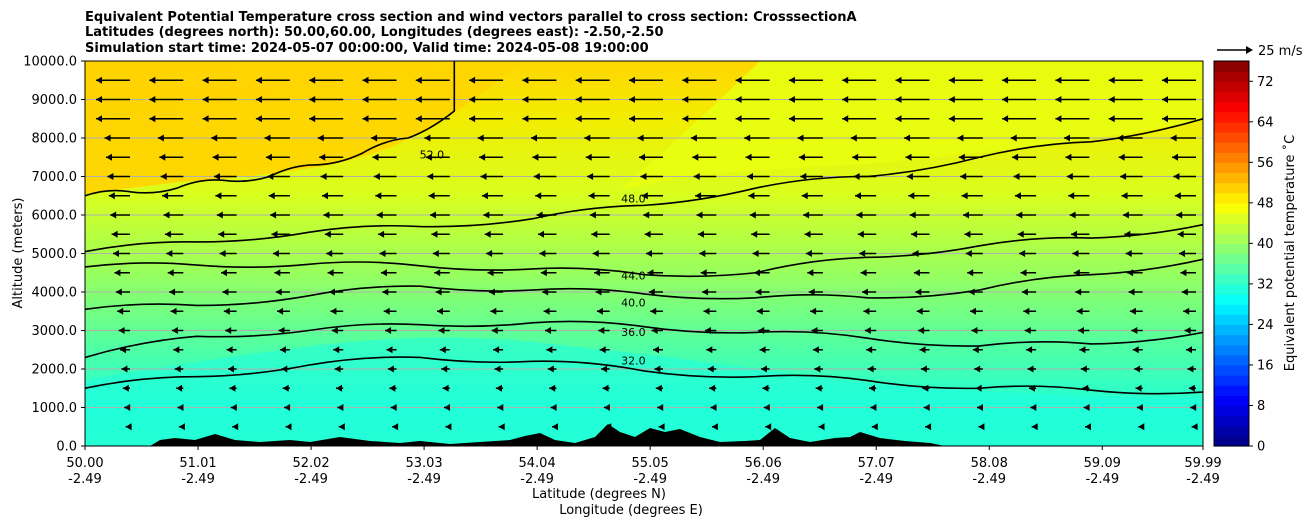 The height and width of the screenshot is (526, 1308). I want to click on y-tick-label: 8000.0, so click(55, 139).